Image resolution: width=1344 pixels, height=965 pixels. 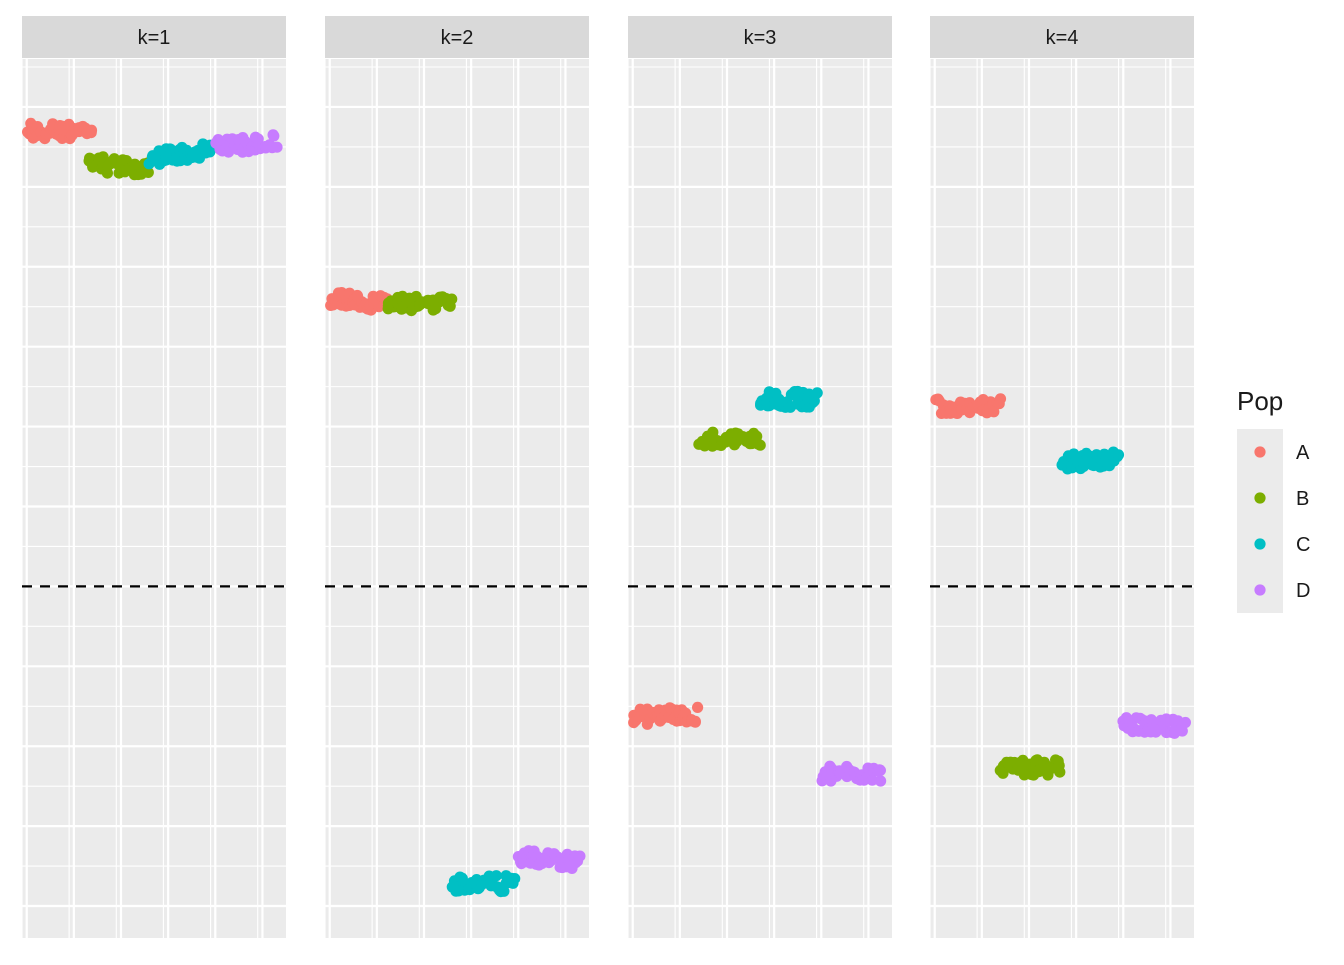 I want to click on legend-label: C, so click(x=1303, y=545).